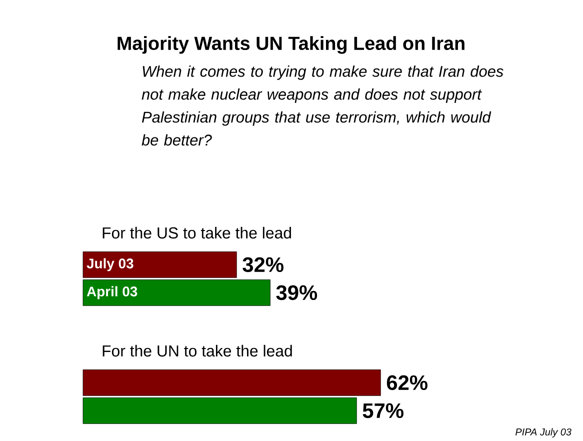  Describe the element at coordinates (323, 106) in the screenshot. I see `chart-subtitle: When it comes to trying to make sure that Iran does not make nuclear weapons and does not support Palestinian groups that use terrorism, which would be better?` at that location.